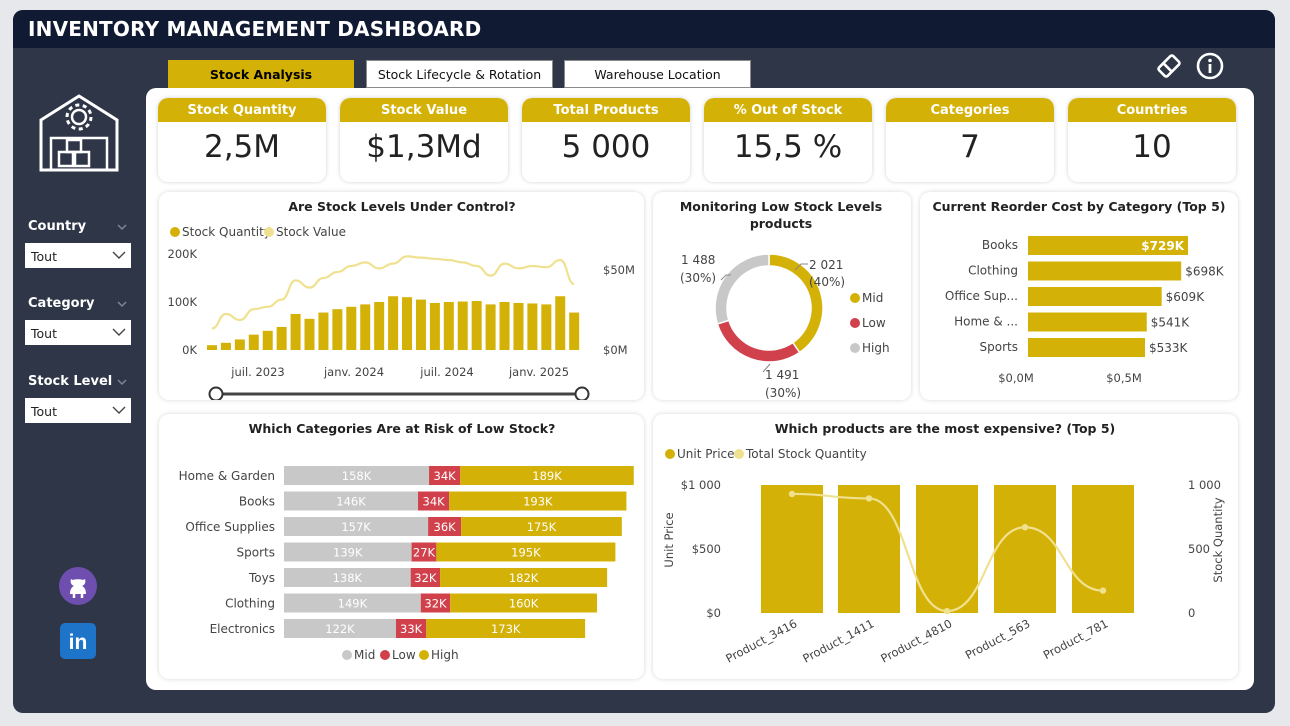  What do you see at coordinates (364, 655) in the screenshot?
I see `legend-mid: Mid` at bounding box center [364, 655].